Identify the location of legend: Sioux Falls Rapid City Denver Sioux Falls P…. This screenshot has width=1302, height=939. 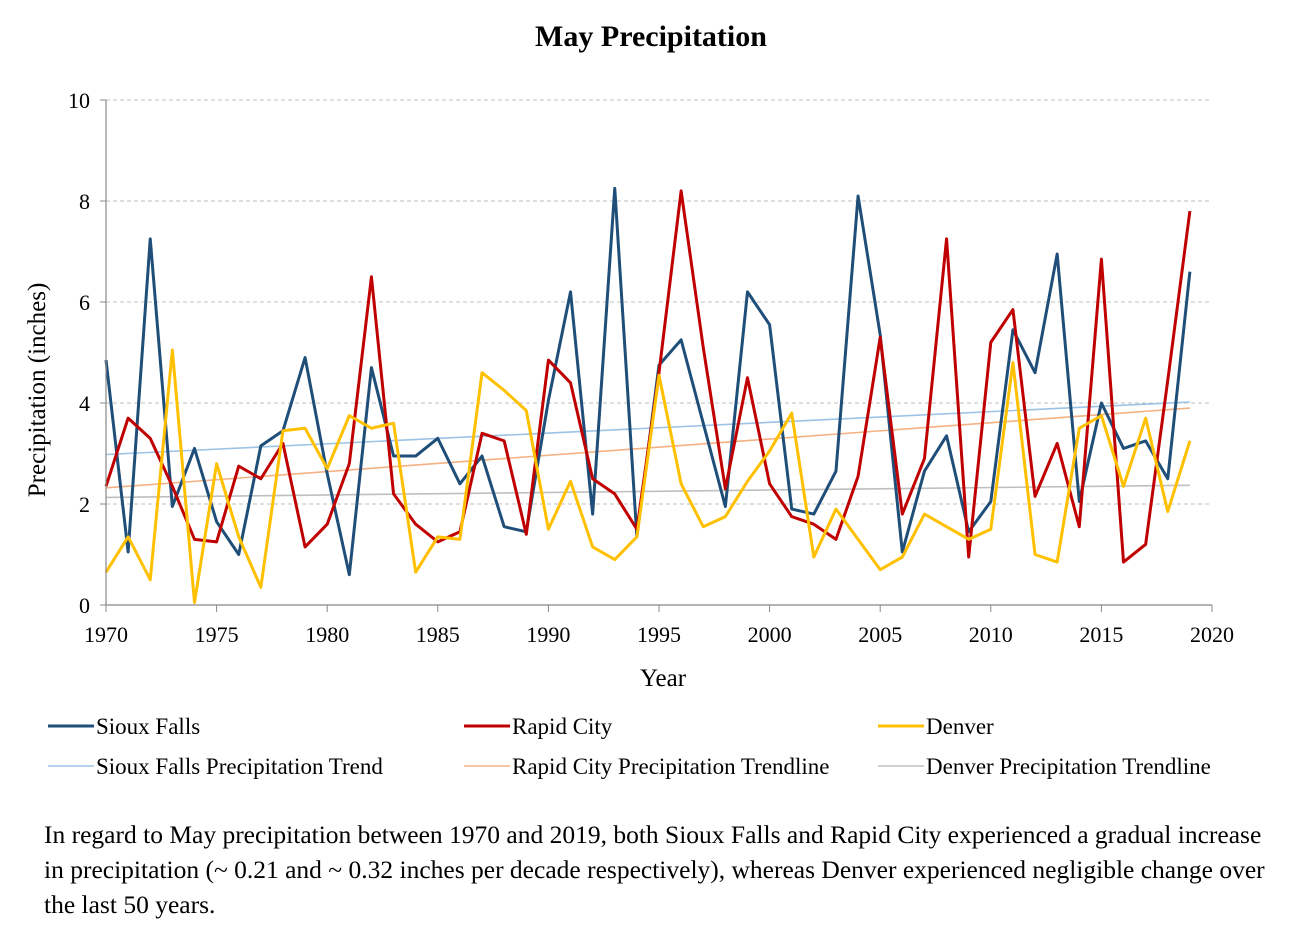
(629, 746).